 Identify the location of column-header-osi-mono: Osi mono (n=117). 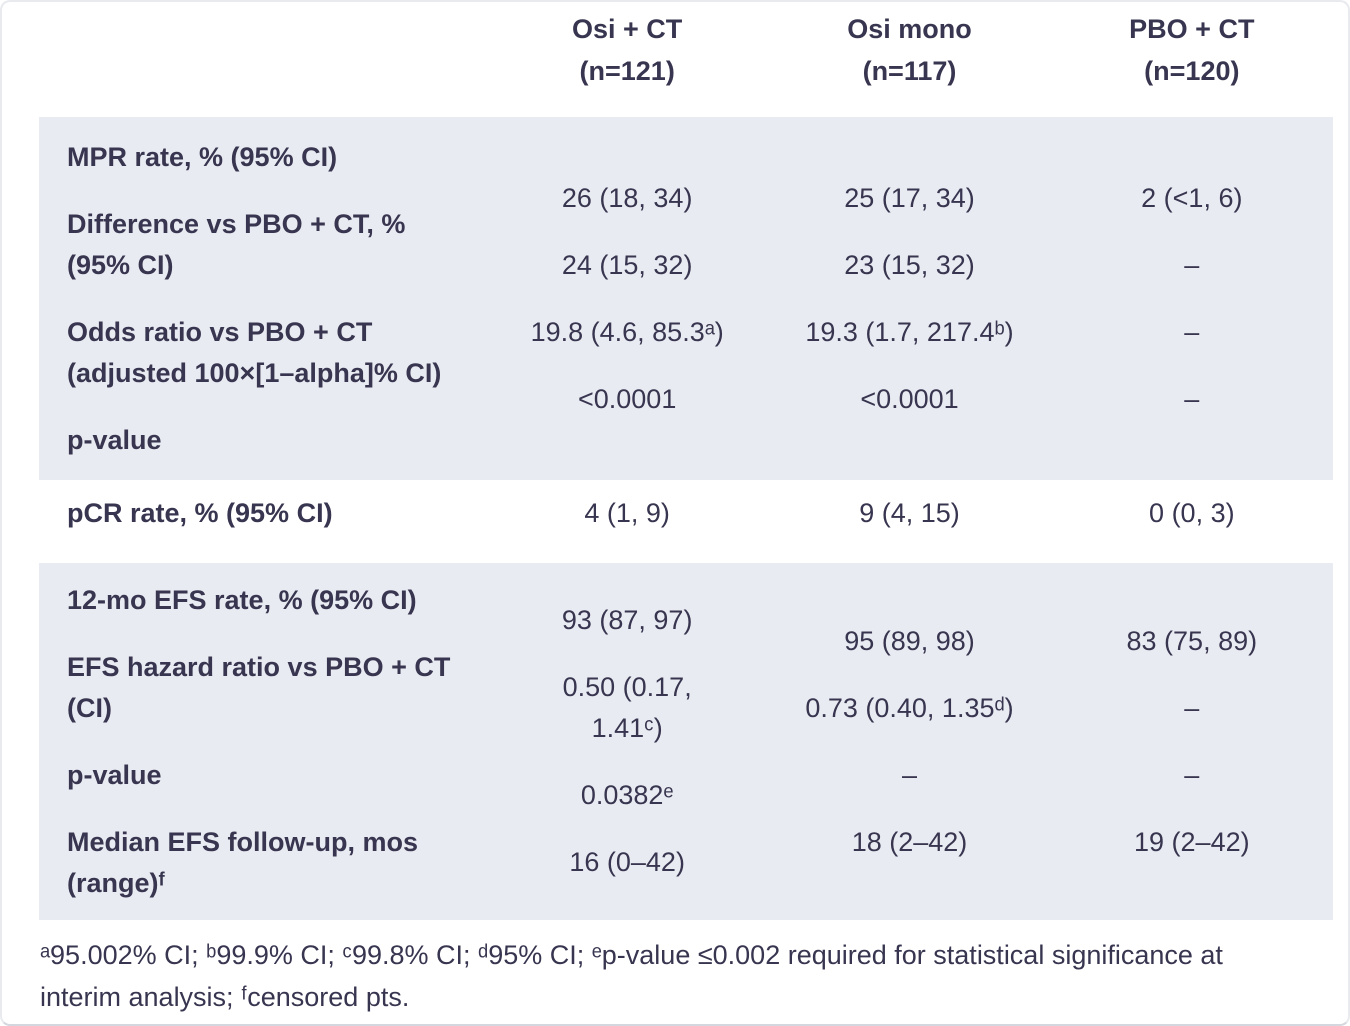
(909, 62).